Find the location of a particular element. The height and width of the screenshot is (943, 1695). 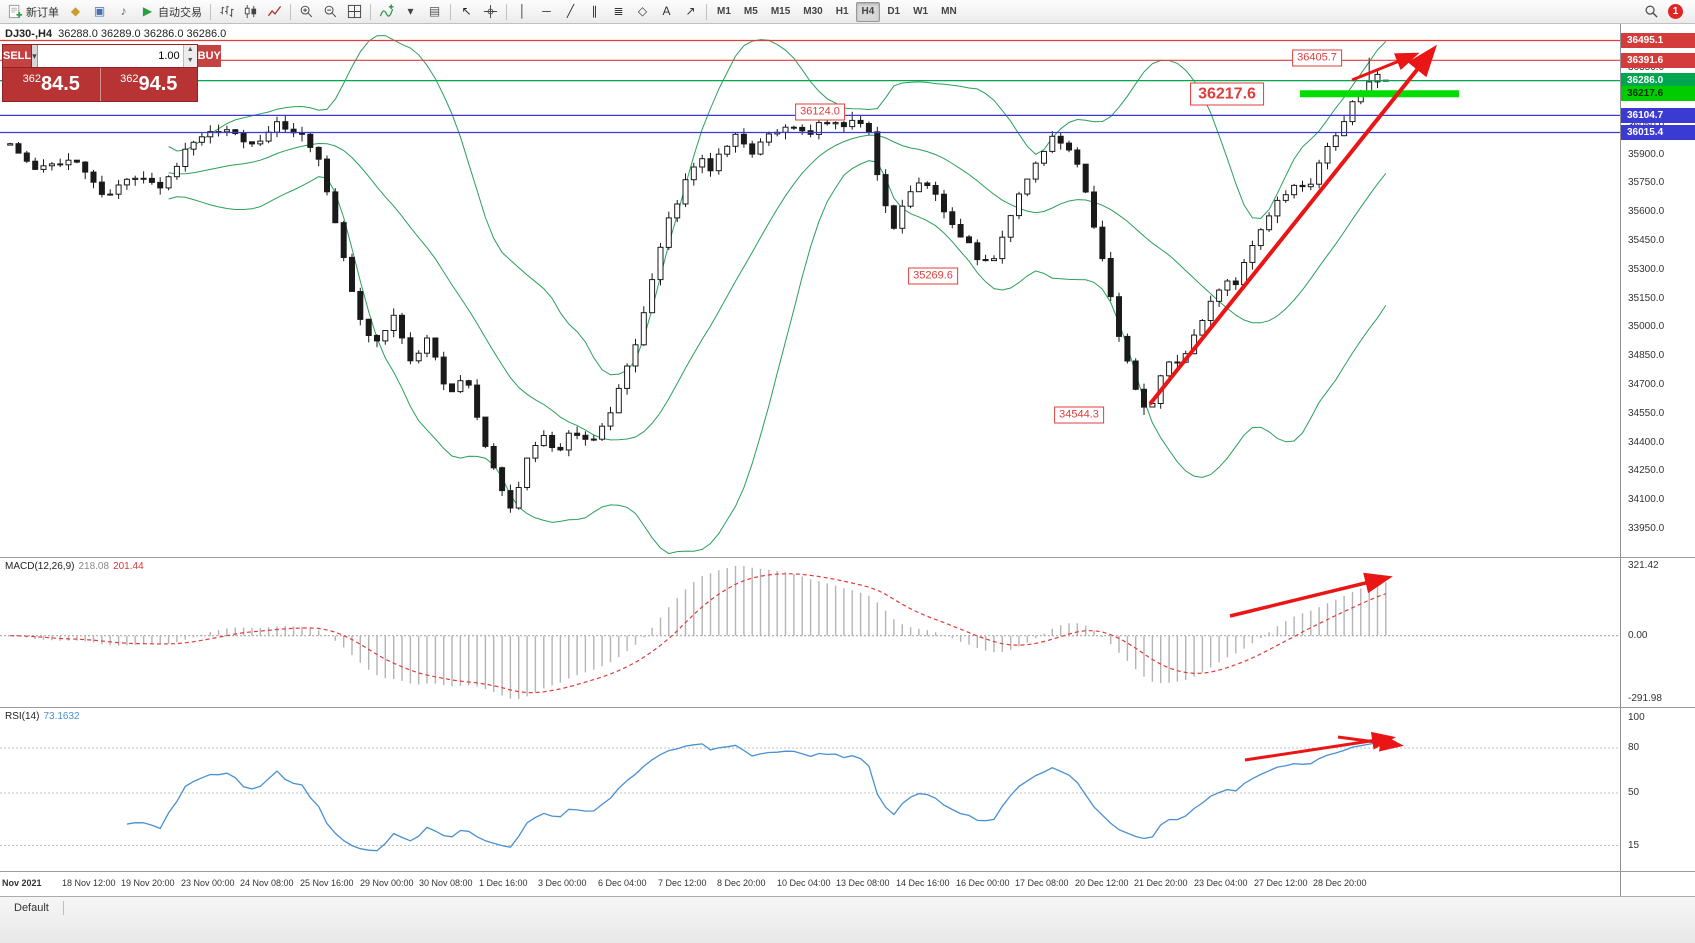

timeframe-w1-button: W1 is located at coordinates (921, 11).